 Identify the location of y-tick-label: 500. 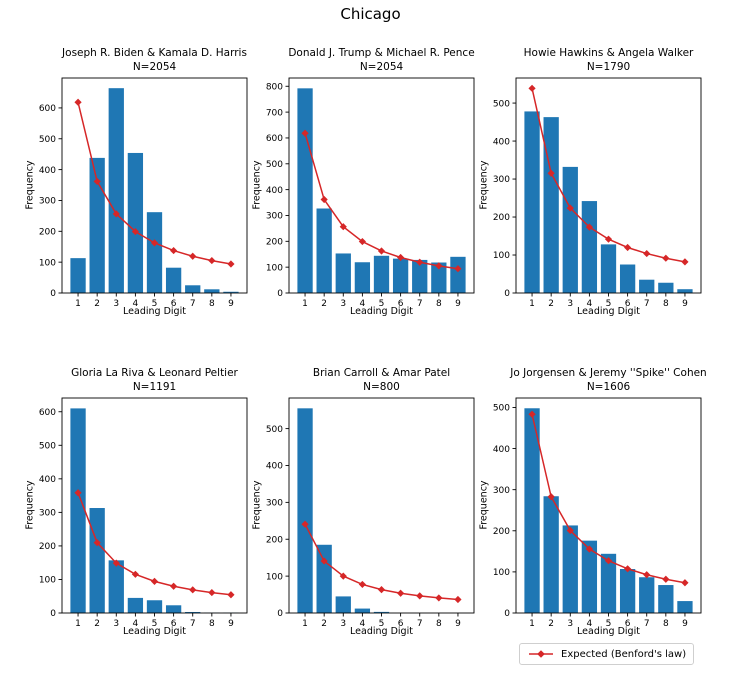
(47, 140).